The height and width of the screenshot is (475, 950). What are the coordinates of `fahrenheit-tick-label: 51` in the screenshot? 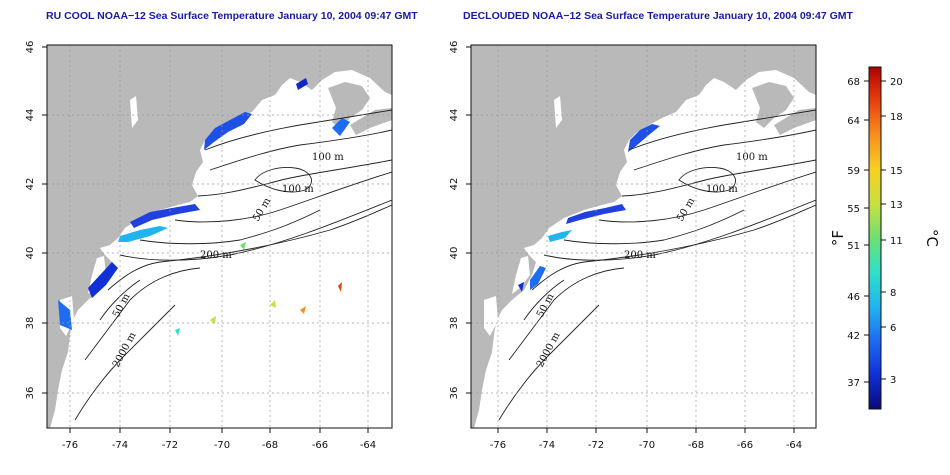 It's located at (853, 246).